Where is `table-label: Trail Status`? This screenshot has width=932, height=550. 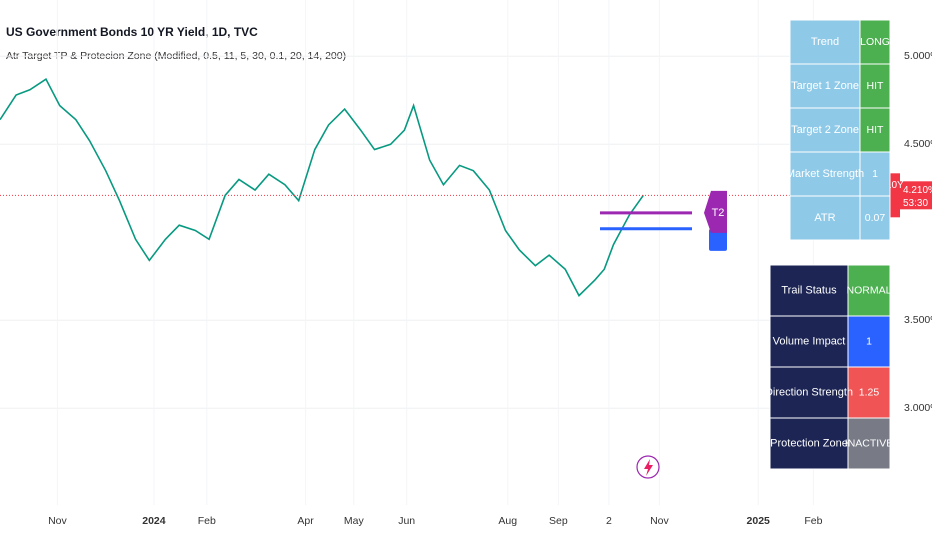 table-label: Trail Status is located at coordinates (809, 290).